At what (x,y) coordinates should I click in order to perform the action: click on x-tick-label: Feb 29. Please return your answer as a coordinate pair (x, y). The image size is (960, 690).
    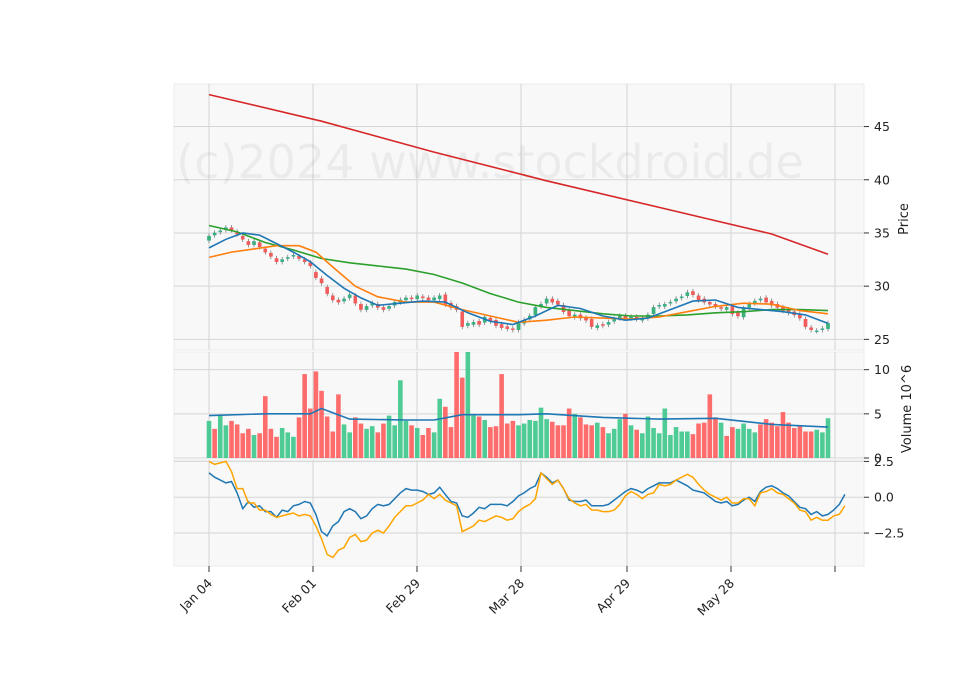
    Looking at the image, I should click on (403, 595).